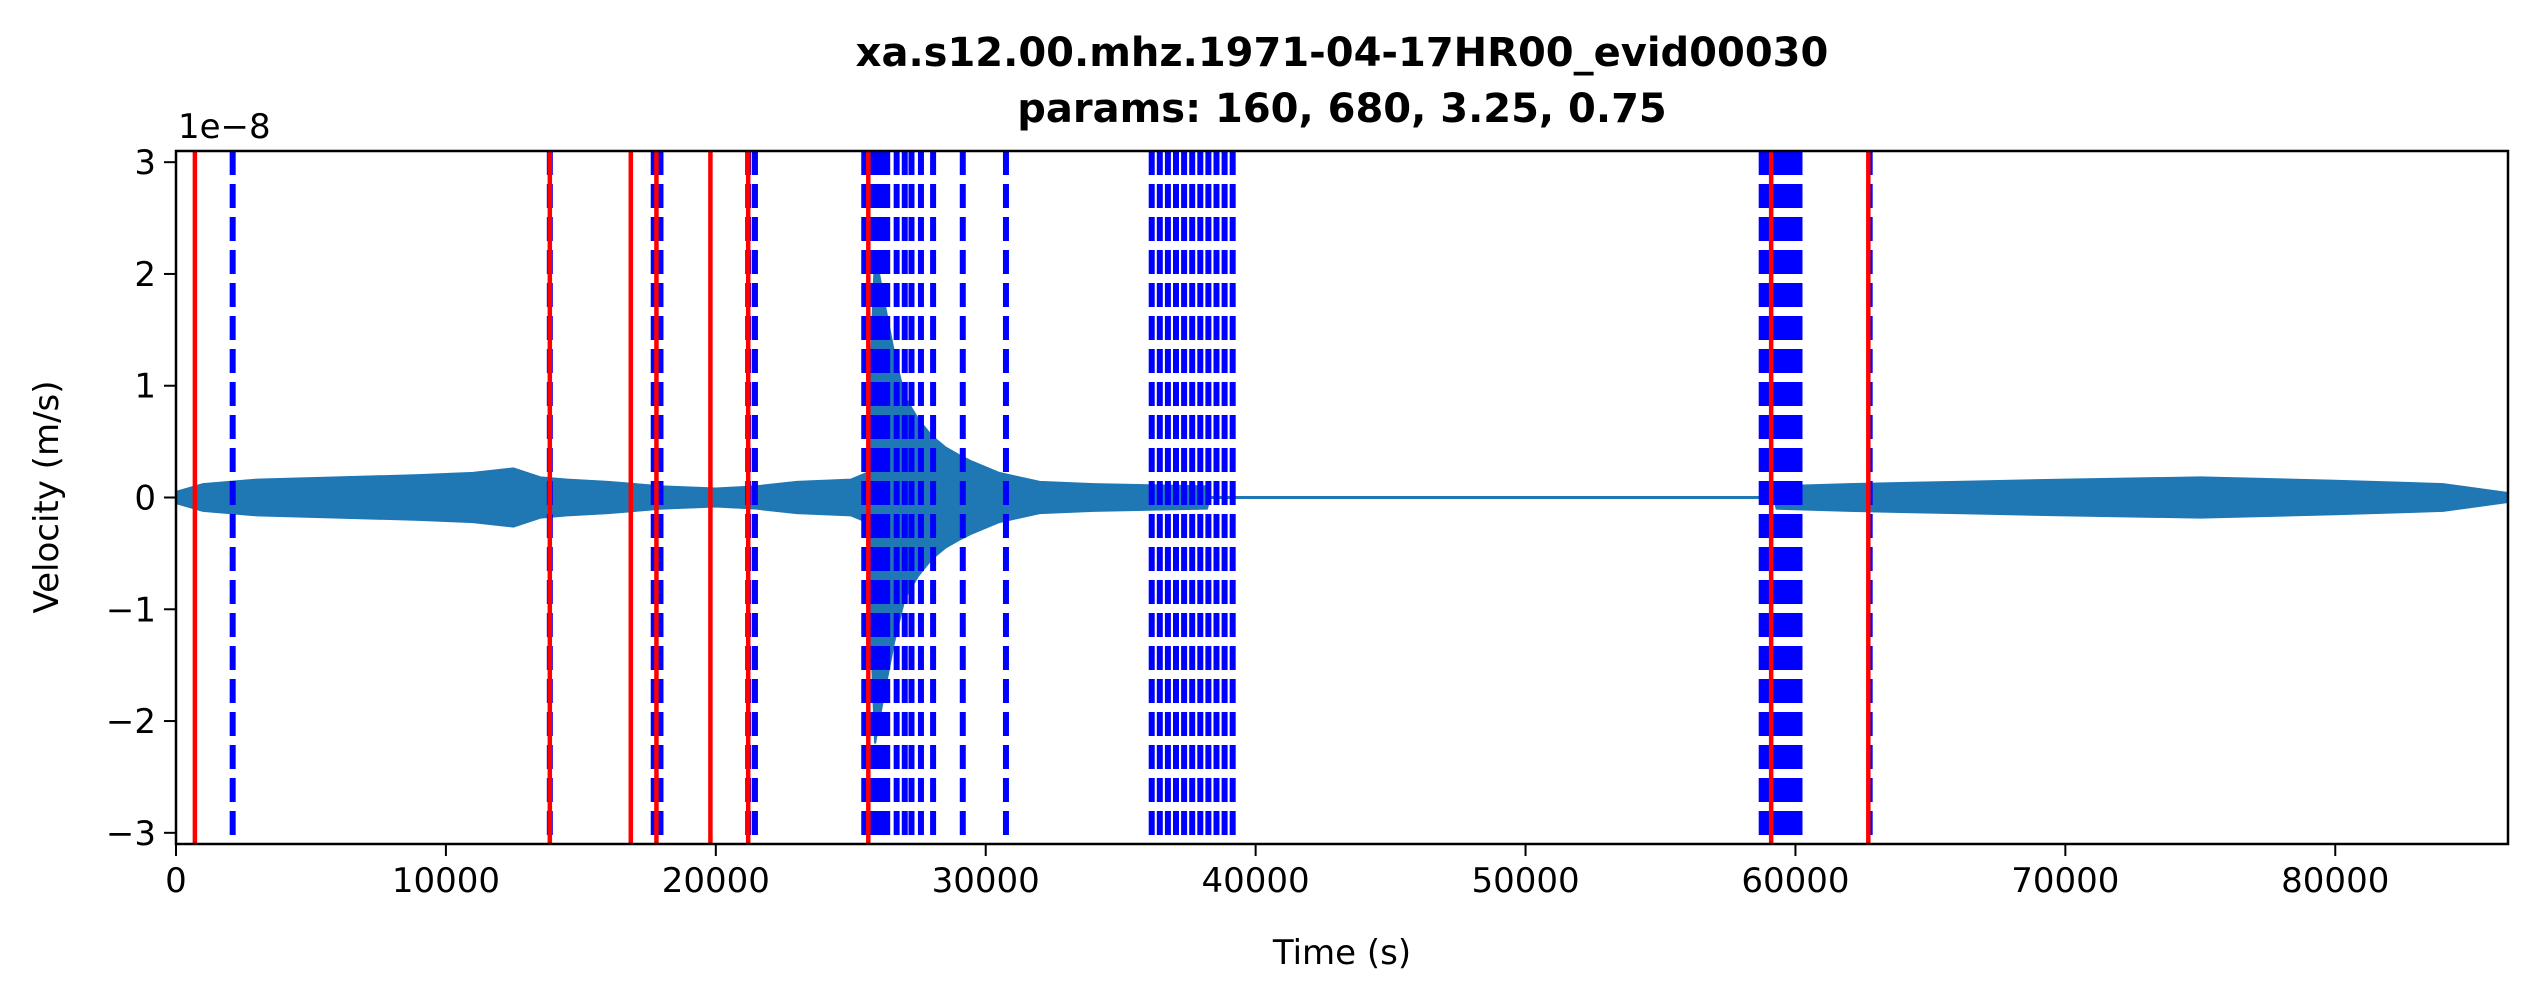 The height and width of the screenshot is (1008, 2534). Describe the element at coordinates (176, 881) in the screenshot. I see `x-tick-label: 0` at that location.